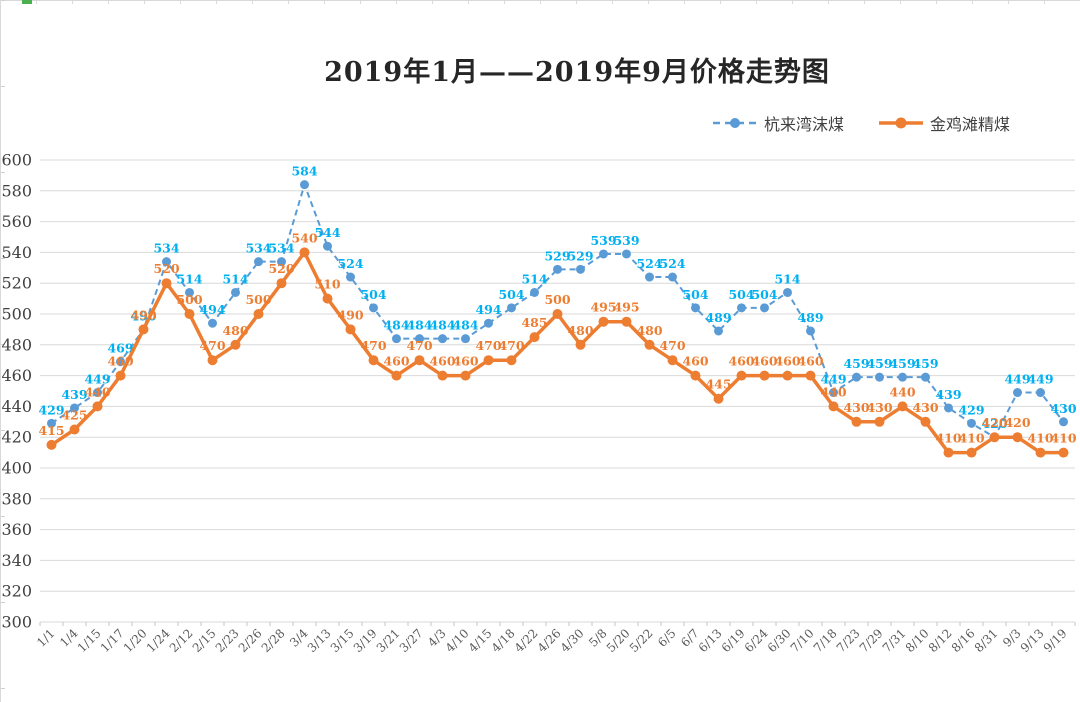 Image resolution: width=1080 pixels, height=702 pixels. What do you see at coordinates (778, 123) in the screenshot?
I see `legend-item-hanglaiwan: 杭来湾沫煤` at bounding box center [778, 123].